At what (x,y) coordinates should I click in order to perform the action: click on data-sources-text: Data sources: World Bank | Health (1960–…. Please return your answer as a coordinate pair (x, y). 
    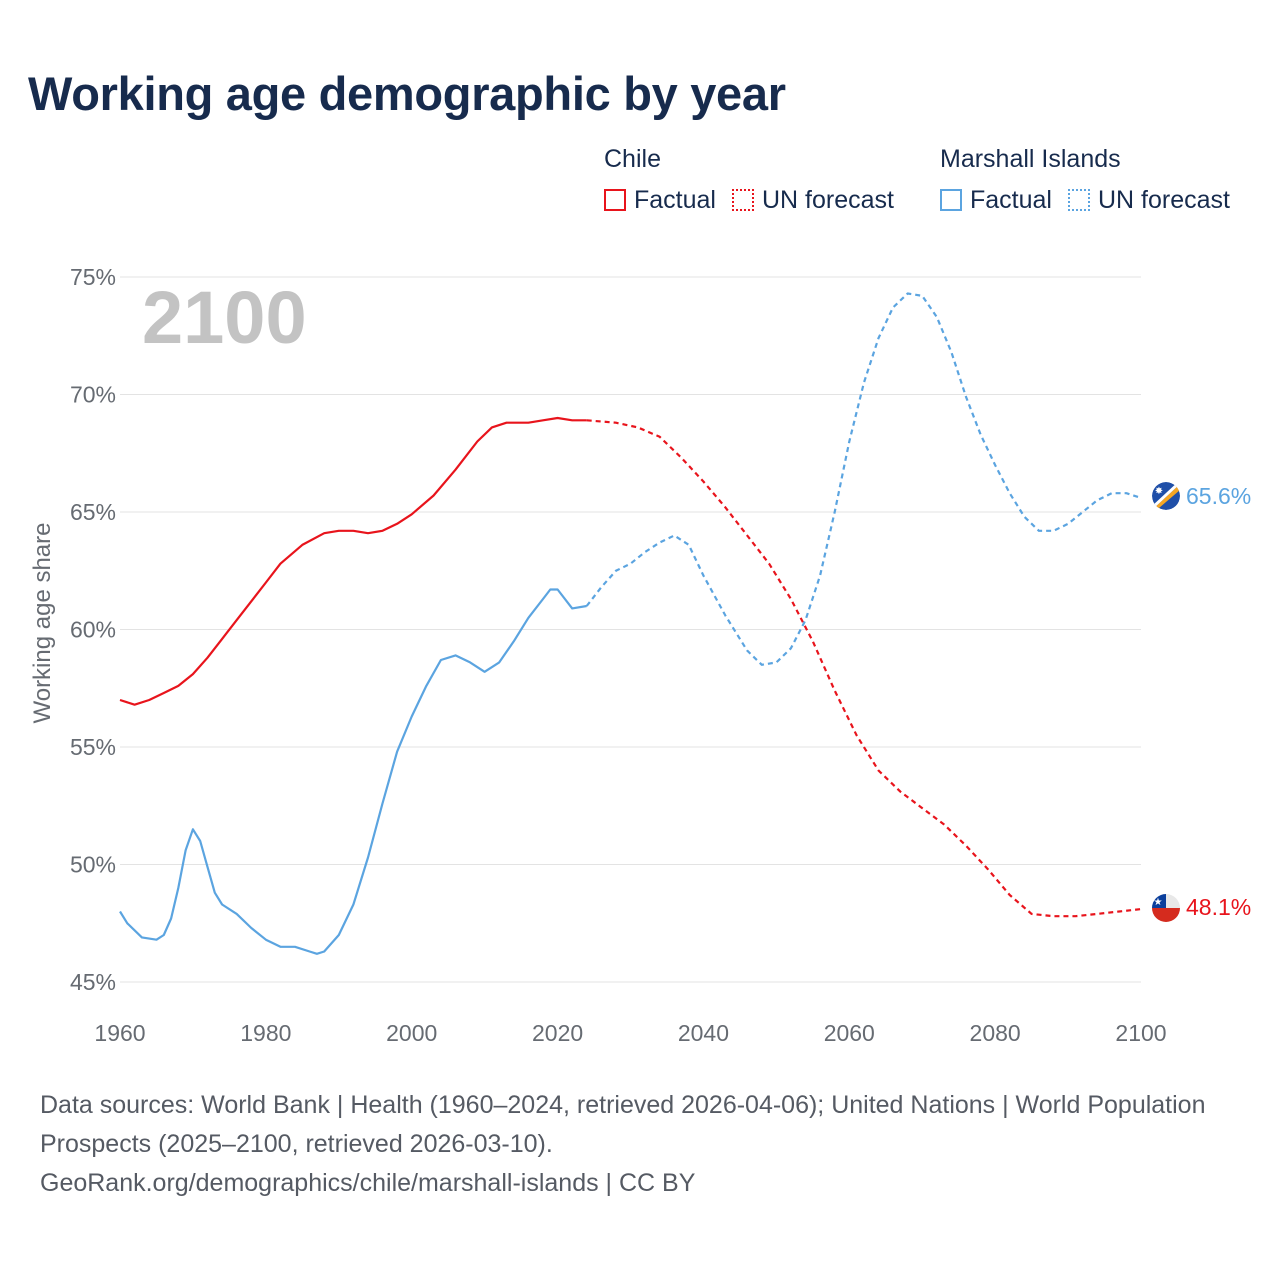
    Looking at the image, I should click on (623, 1124).